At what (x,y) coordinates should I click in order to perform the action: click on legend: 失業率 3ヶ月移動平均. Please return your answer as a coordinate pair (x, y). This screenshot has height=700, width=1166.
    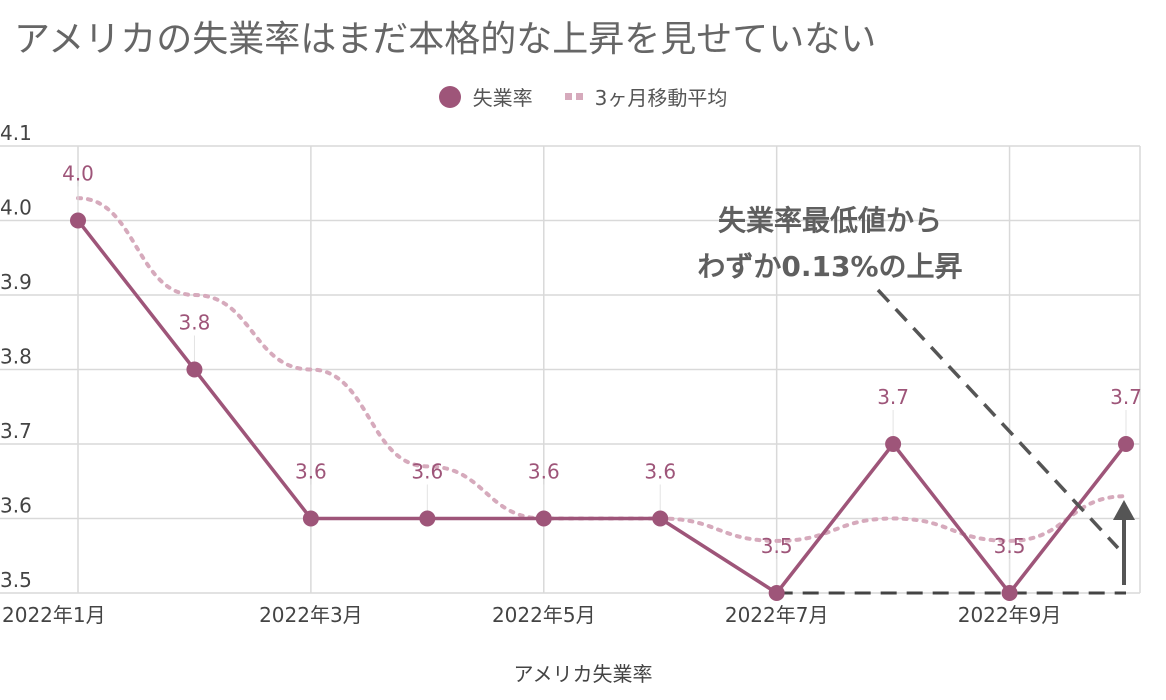
    Looking at the image, I should click on (583, 96).